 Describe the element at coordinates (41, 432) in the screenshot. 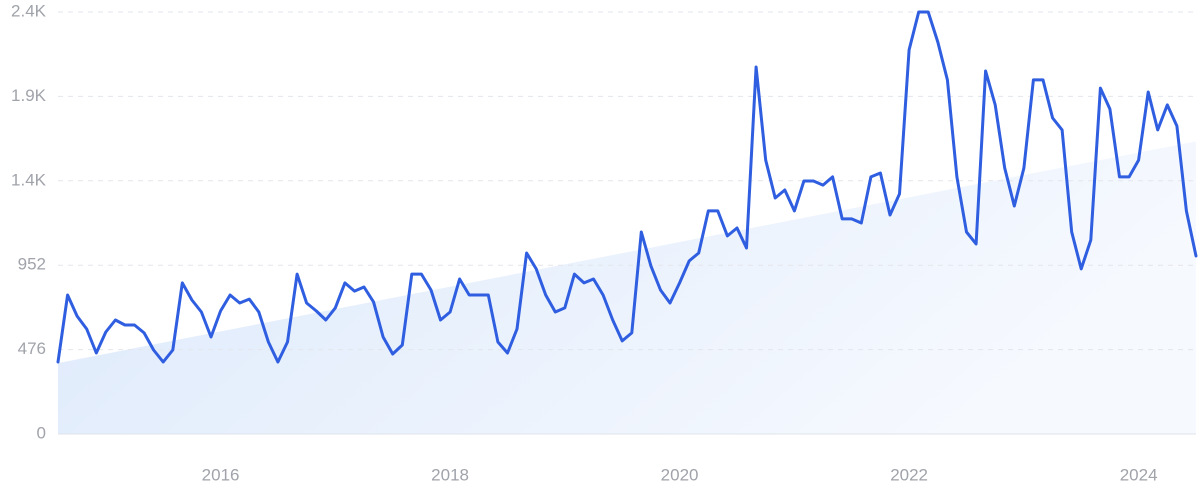

I see `y-tick-label: 0` at that location.